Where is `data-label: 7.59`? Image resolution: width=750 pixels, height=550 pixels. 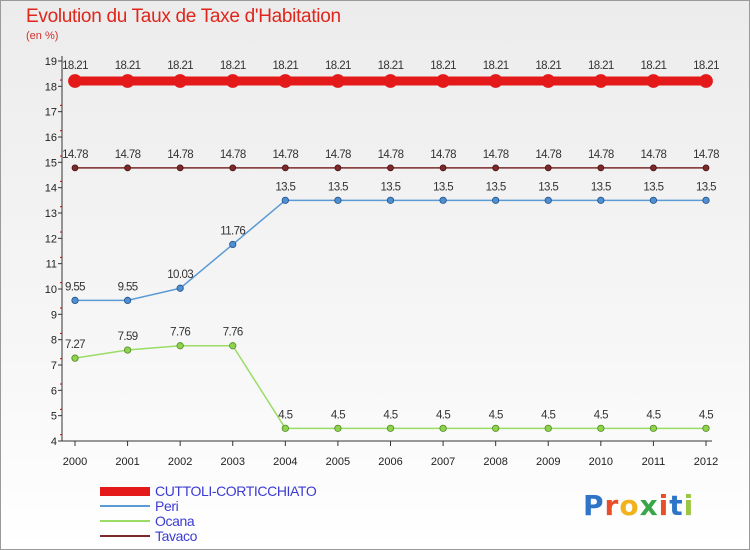 data-label: 7.59 is located at coordinates (128, 337).